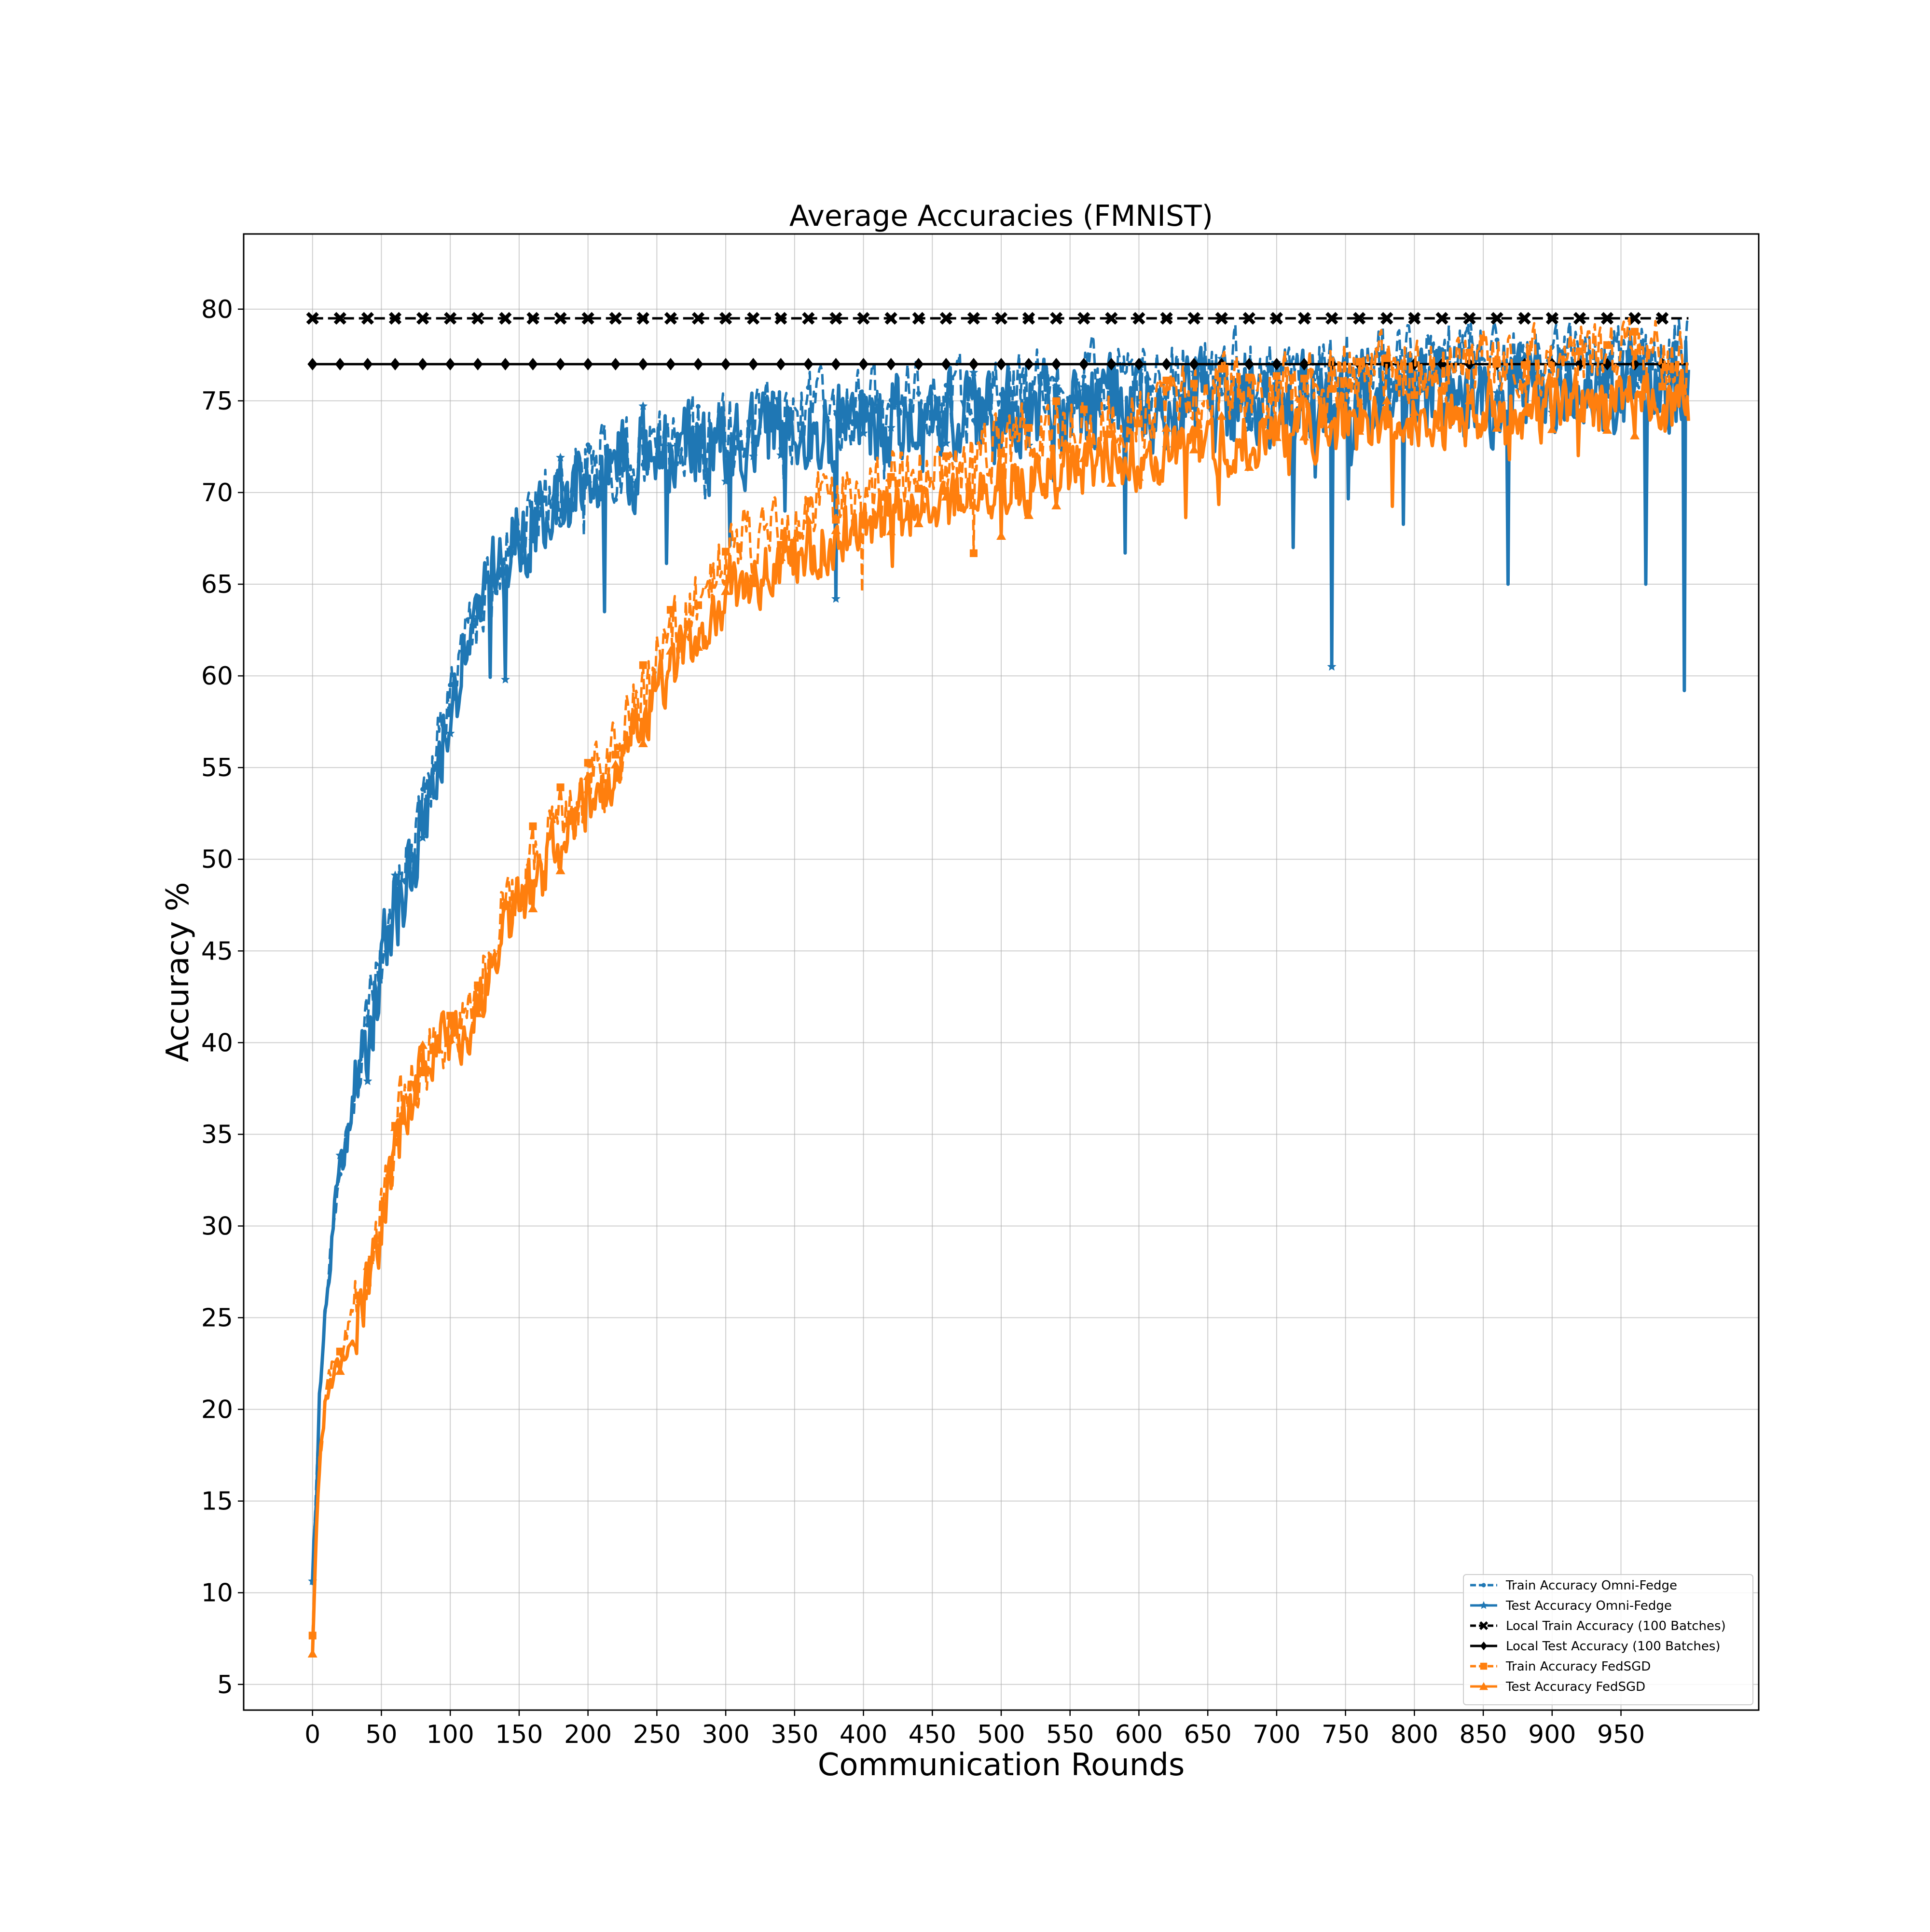  I want to click on legend-entry: Test Accuracy FedSGD, so click(1557, 1687).